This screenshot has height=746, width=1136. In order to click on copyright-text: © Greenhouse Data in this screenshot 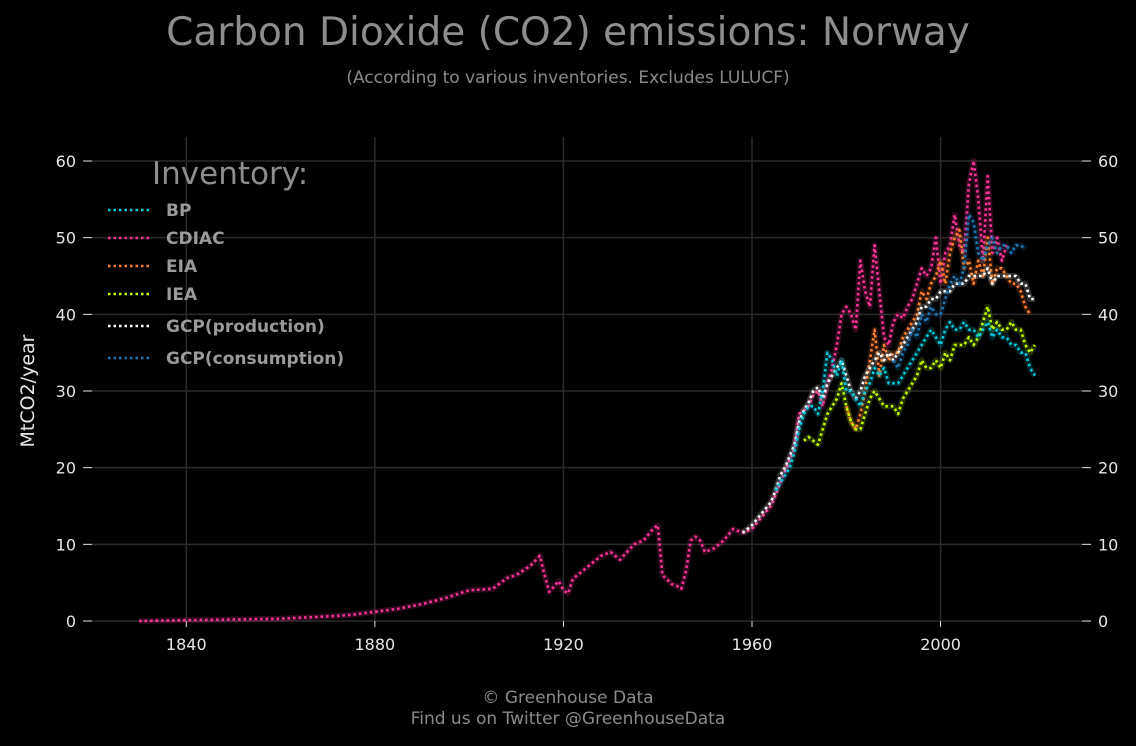, I will do `click(568, 698)`.